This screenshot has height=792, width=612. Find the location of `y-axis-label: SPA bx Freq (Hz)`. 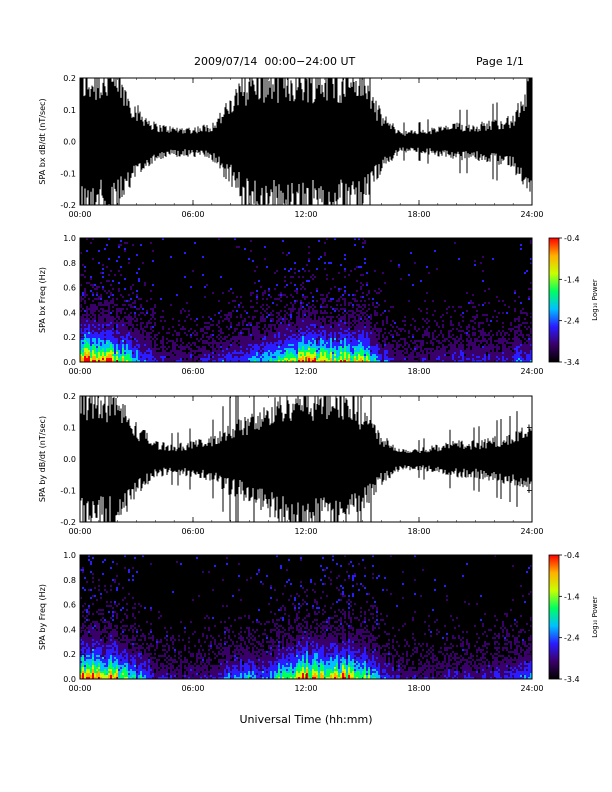

y-axis-label: SPA bx Freq (Hz) is located at coordinates (42, 300).